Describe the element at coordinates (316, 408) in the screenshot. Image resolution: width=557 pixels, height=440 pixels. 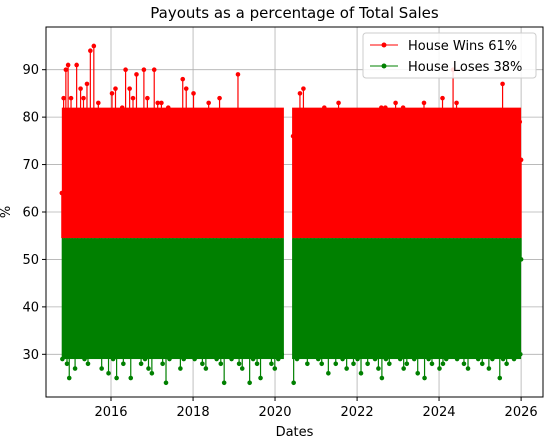
I see `x-axis-ticks: 2016 2018 2020 2022 2024 2026` at that location.